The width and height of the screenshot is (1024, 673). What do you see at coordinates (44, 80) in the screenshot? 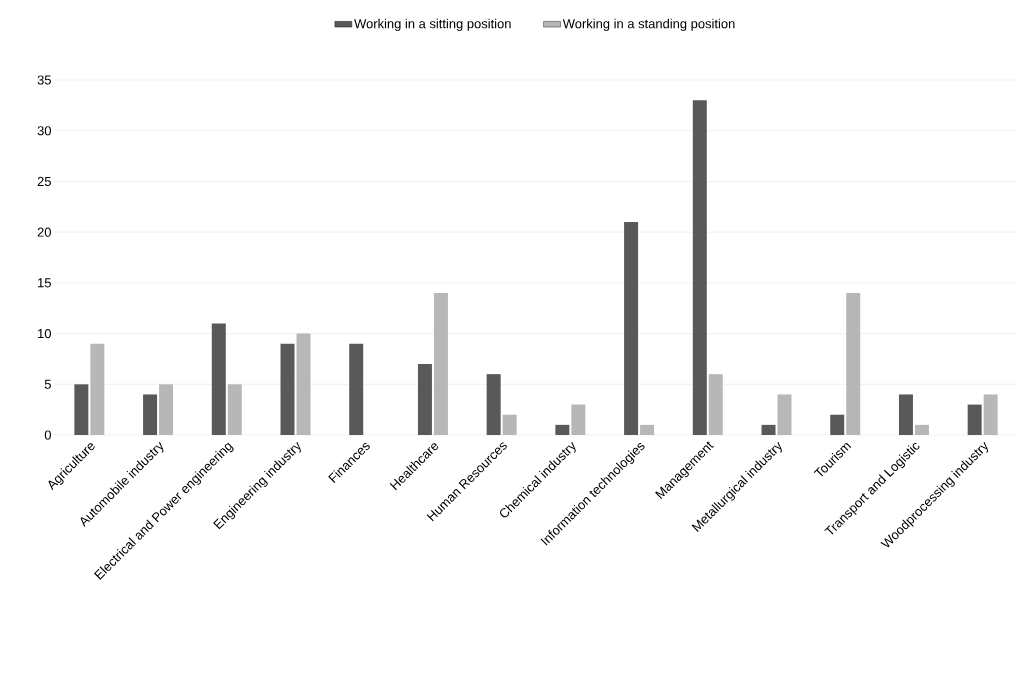
I see `y-tick-label: 35` at bounding box center [44, 80].